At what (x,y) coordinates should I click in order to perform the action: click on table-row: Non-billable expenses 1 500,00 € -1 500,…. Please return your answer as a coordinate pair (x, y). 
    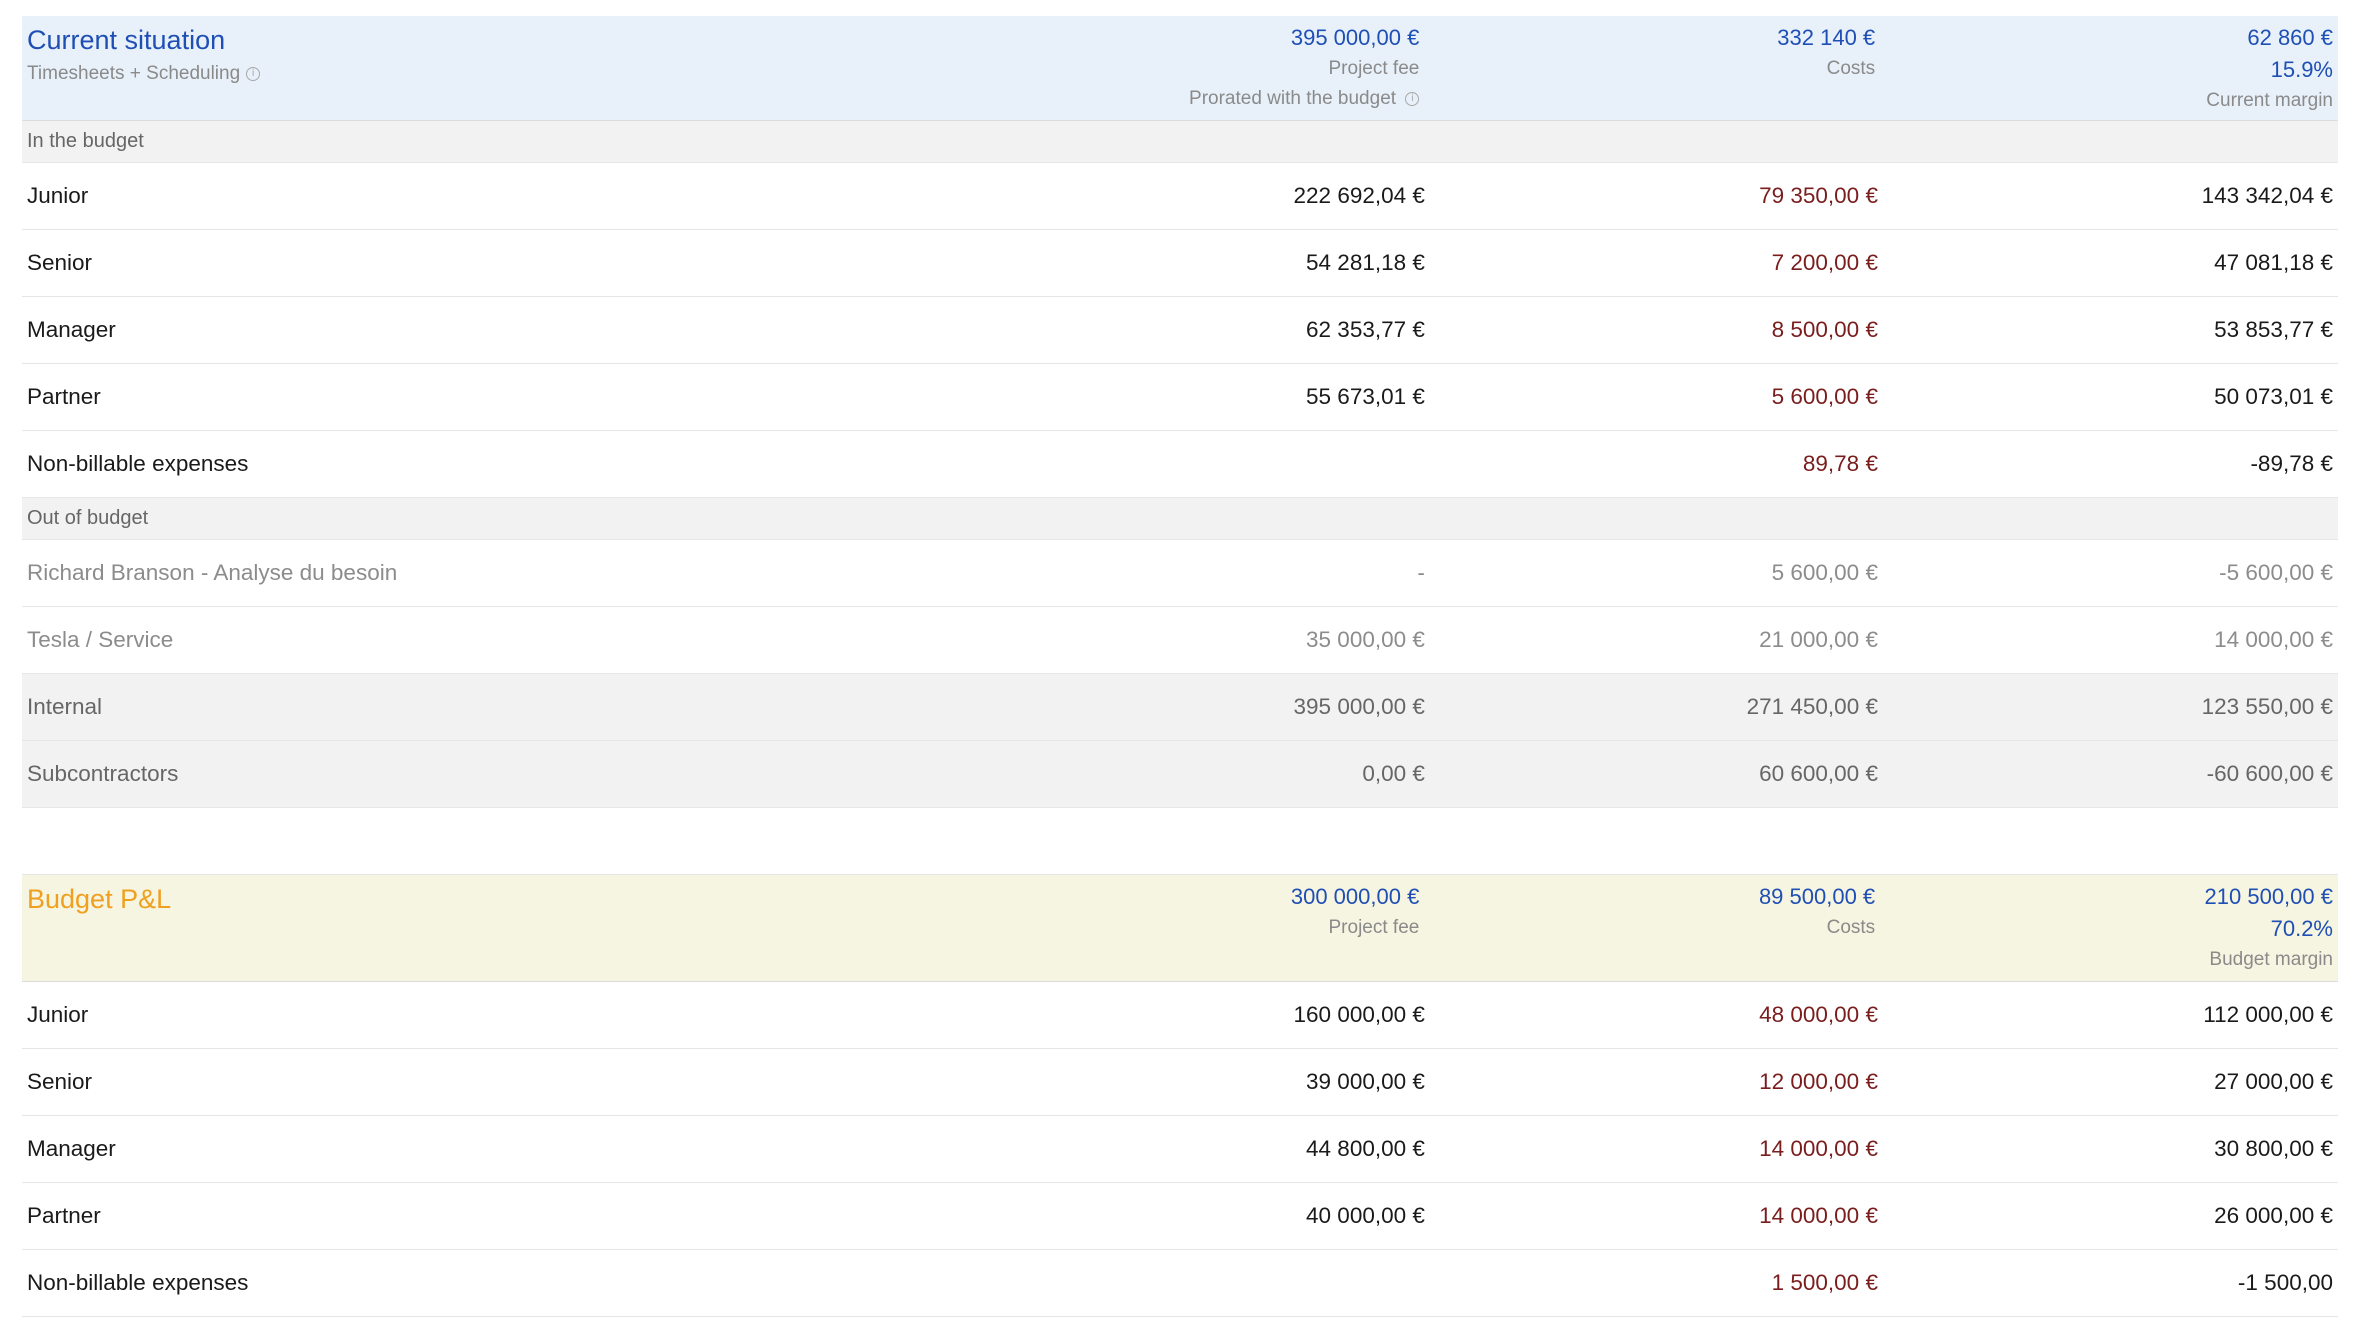
    Looking at the image, I should click on (1180, 1283).